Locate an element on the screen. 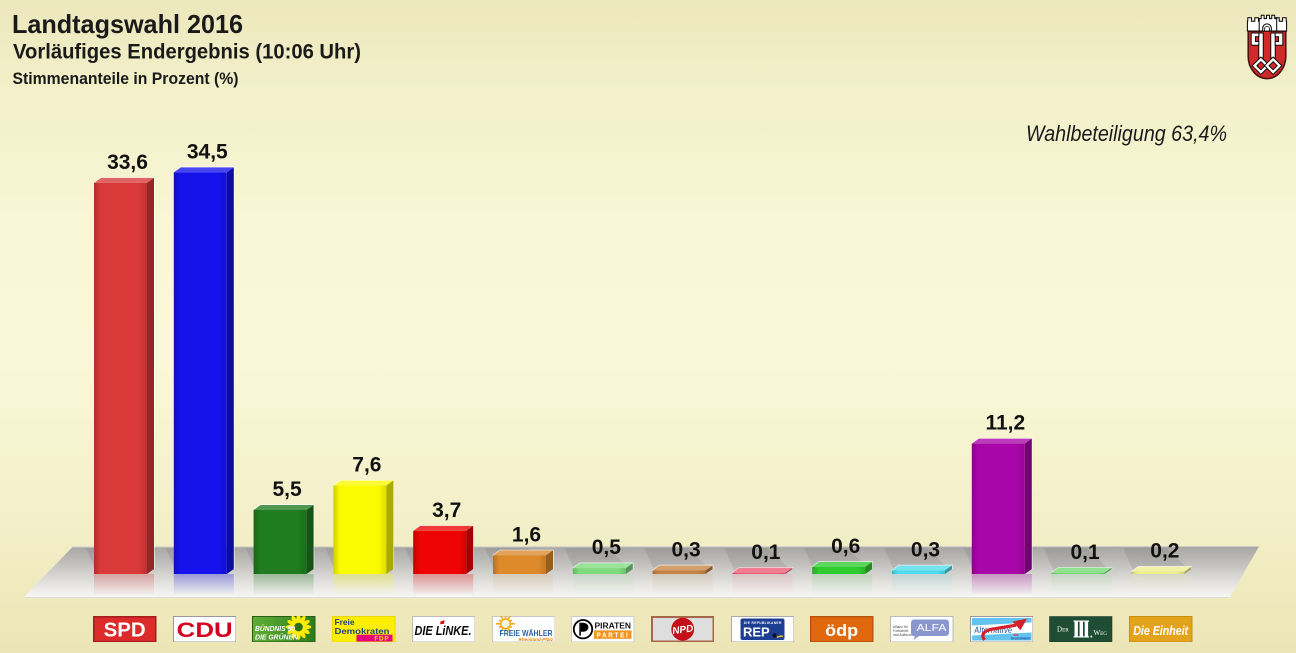 The height and width of the screenshot is (653, 1296). svg-text: Wahlbeteiligung 63,4% is located at coordinates (1126, 133).